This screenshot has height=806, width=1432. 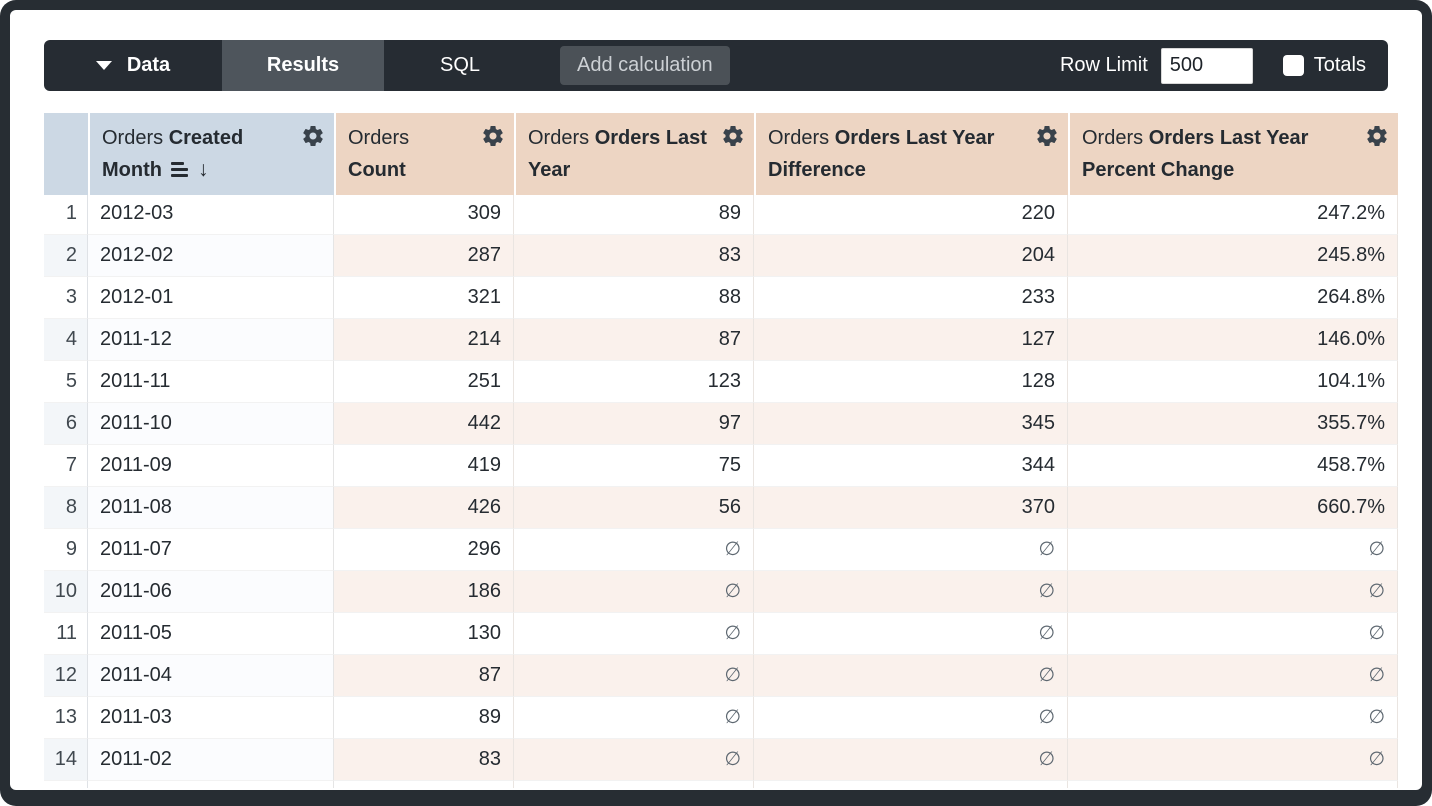 What do you see at coordinates (634, 424) in the screenshot?
I see `measure-cell: 97` at bounding box center [634, 424].